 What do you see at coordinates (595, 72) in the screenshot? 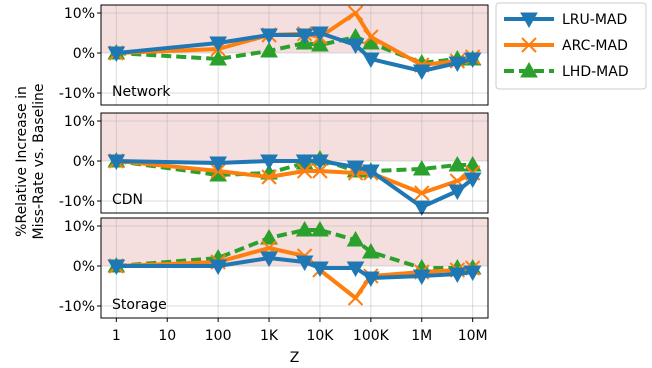
I see `legend-label: LHD-MAD` at bounding box center [595, 72].